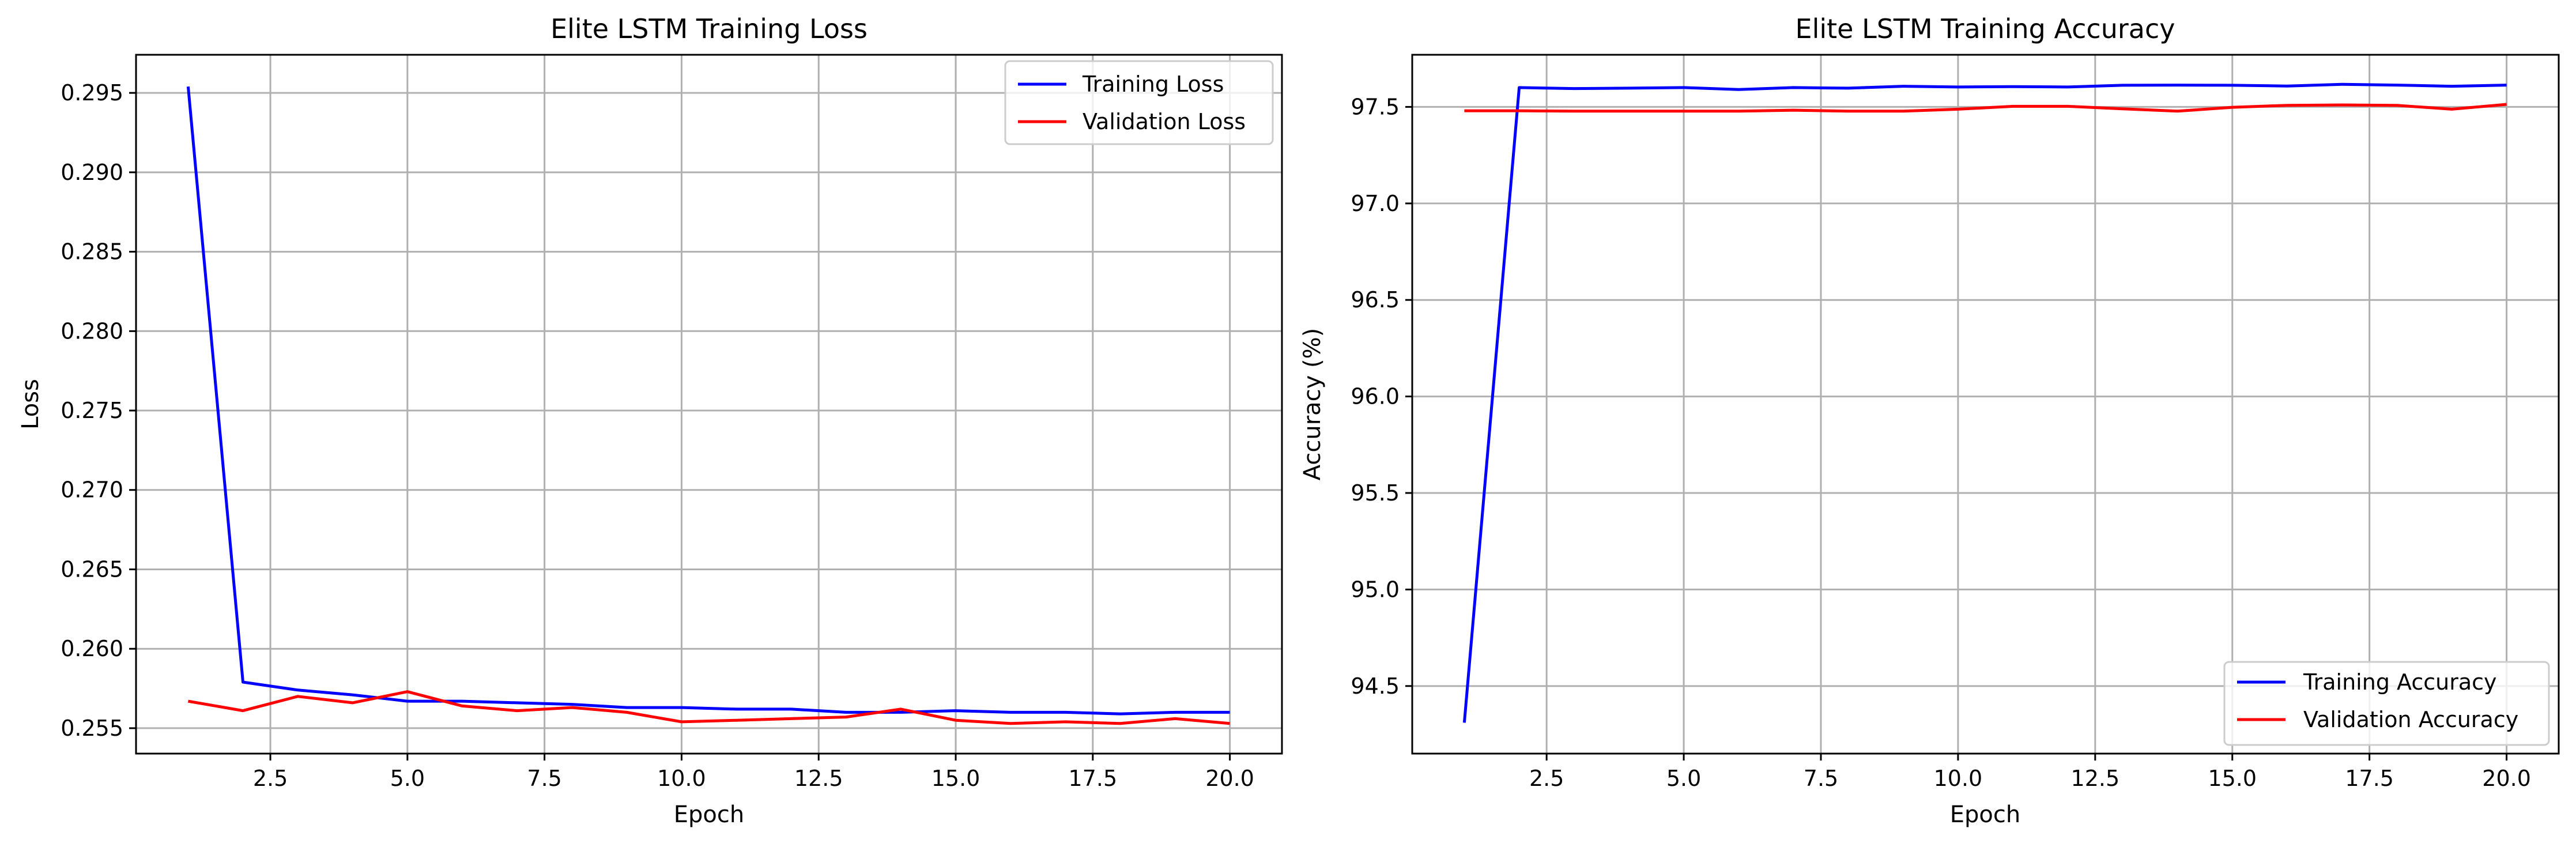 The height and width of the screenshot is (847, 2576). I want to click on loss-y-tick-label: 0.280, so click(92, 331).